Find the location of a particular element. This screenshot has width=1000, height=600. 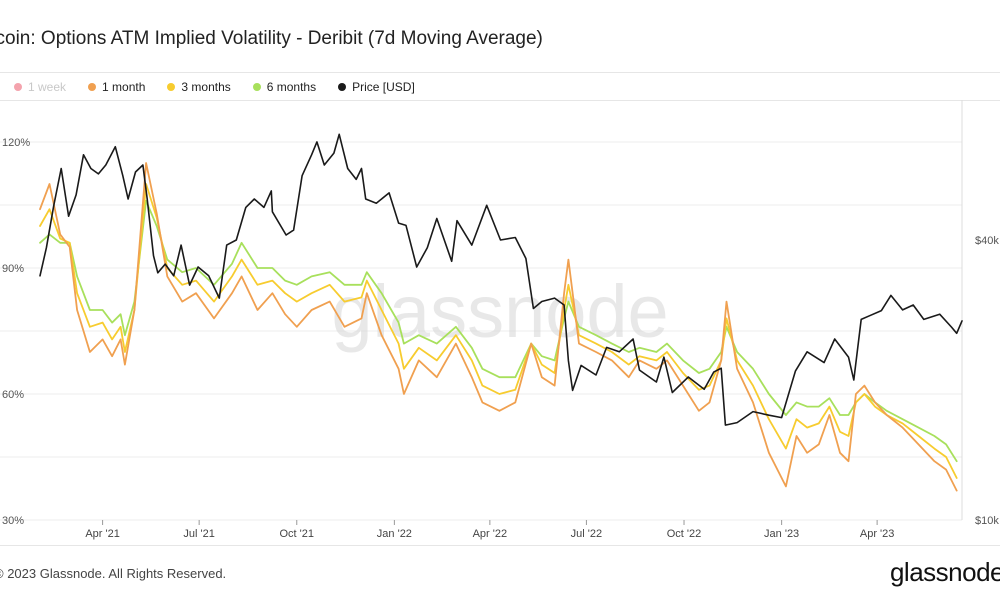

x-tick-label: Jul '21 is located at coordinates (198, 534).